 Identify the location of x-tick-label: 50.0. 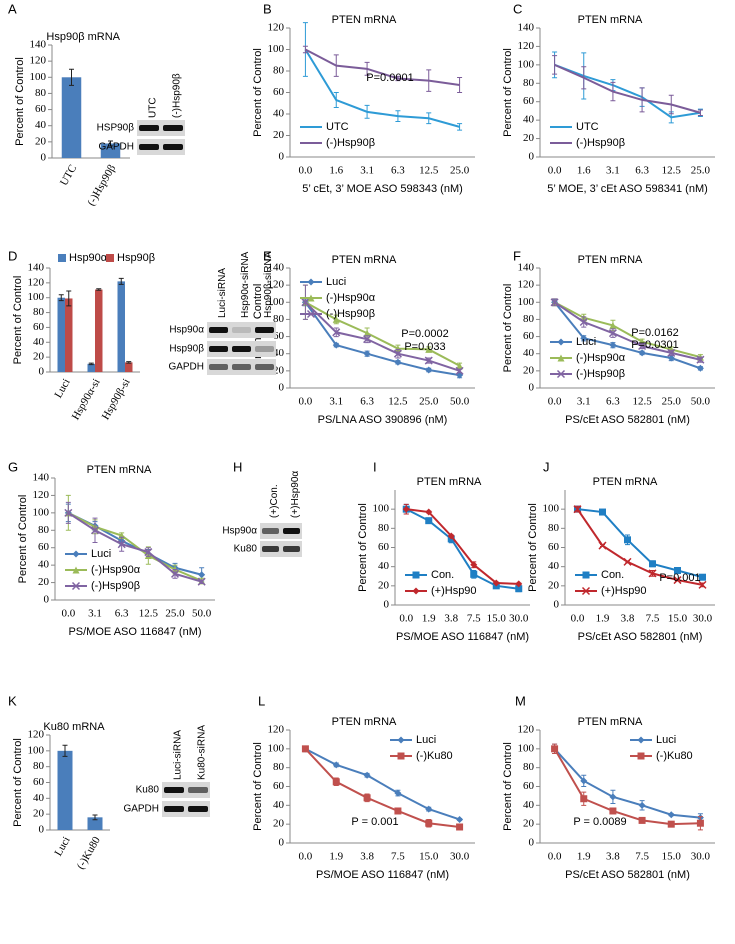
(202, 614).